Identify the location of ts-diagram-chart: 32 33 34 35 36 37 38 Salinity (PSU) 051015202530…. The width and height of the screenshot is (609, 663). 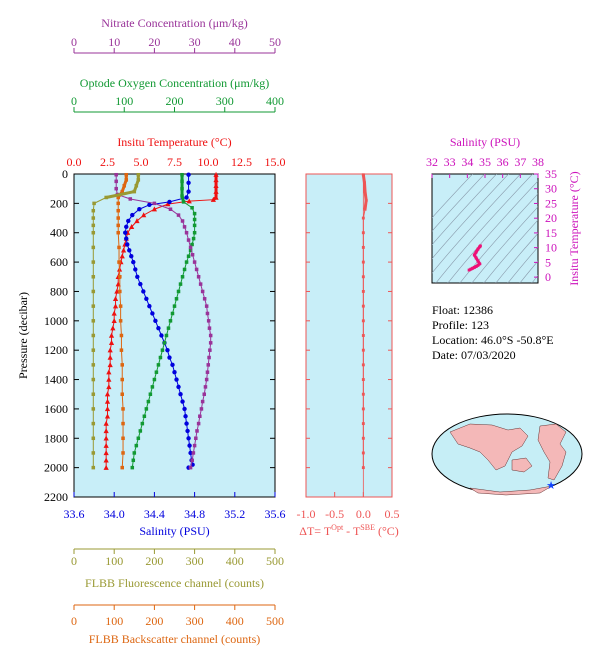
(503, 210).